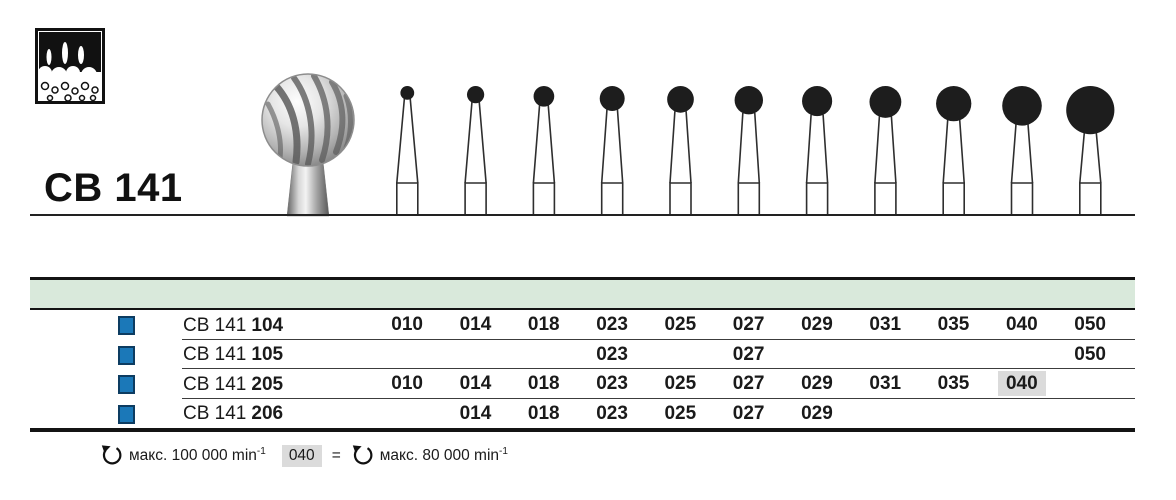  I want to click on table-top-rule, so click(582, 278).